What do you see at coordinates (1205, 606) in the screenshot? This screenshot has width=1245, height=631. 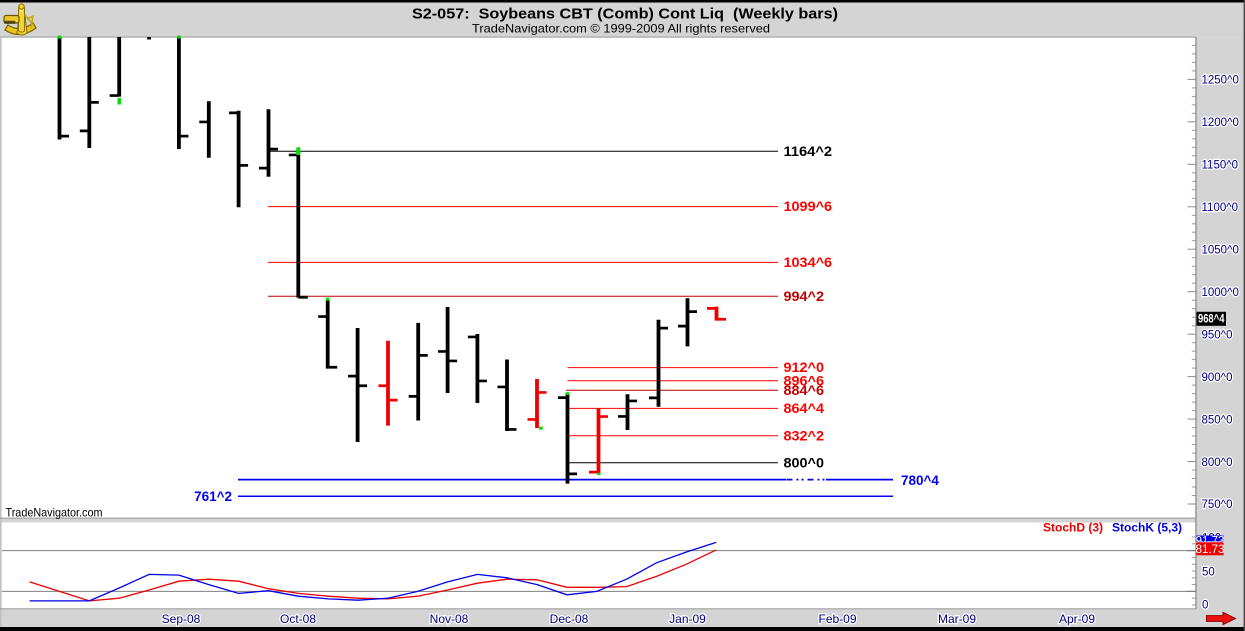 I see `svg-text: 0` at bounding box center [1205, 606].